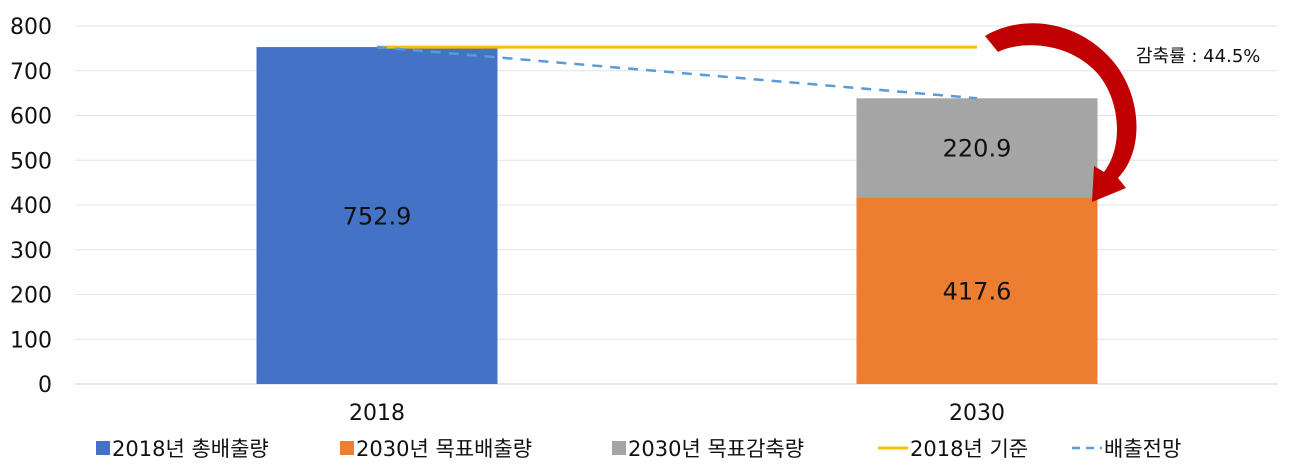 The image size is (1298, 468). I want to click on y-tick-label: 400, so click(31, 206).